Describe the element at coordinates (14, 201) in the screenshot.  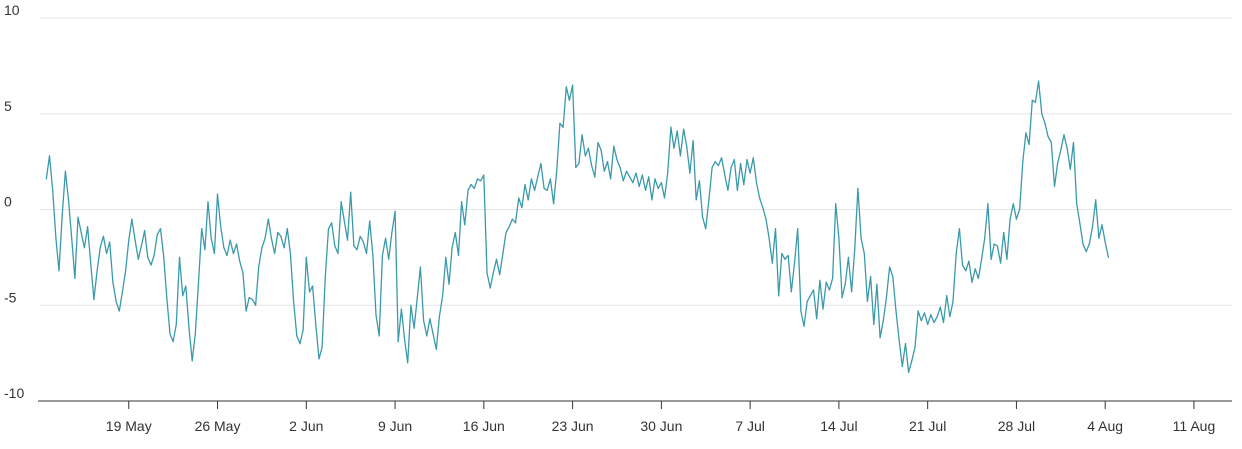
I see `y-axis: 10 5 0 -5 -10` at that location.